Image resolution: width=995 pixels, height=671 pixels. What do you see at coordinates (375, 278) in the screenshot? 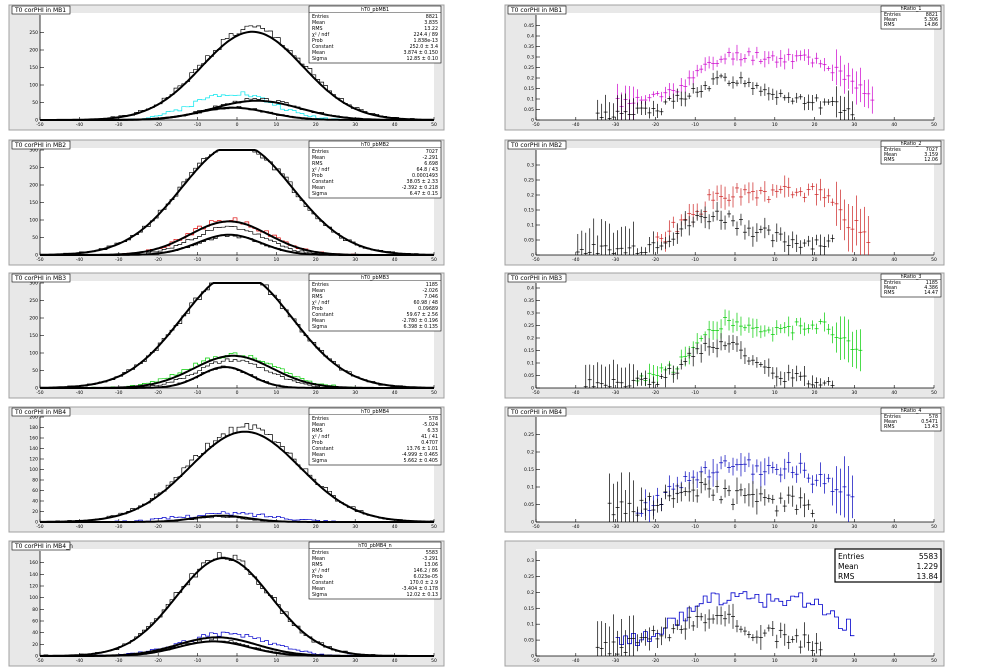
I see `stats-hist-name: hT0_pbMB3` at bounding box center [375, 278].